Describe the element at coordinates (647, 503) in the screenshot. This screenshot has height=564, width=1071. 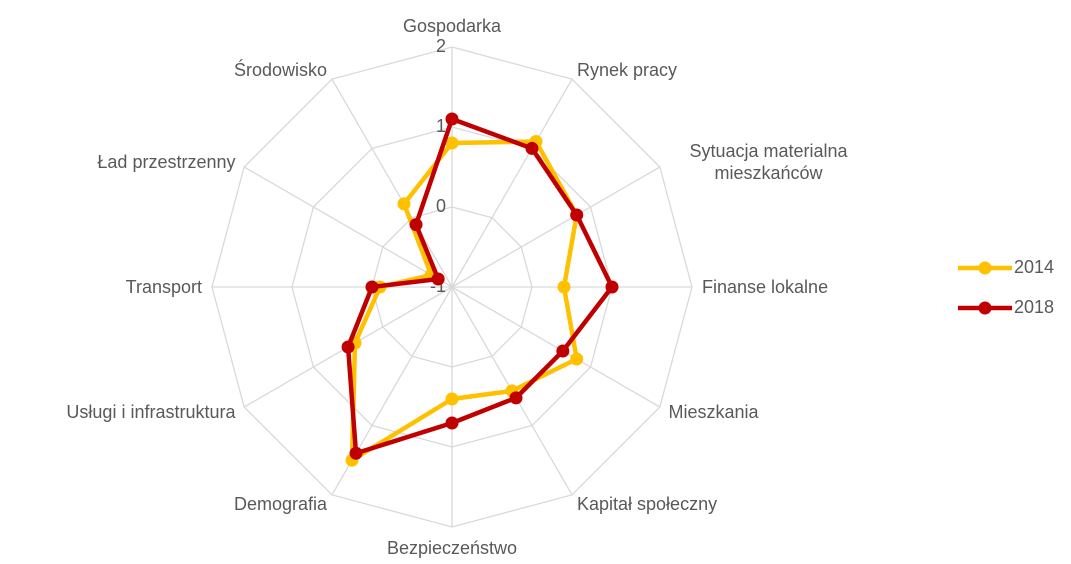
I see `category-label: Kapitał społeczny` at that location.